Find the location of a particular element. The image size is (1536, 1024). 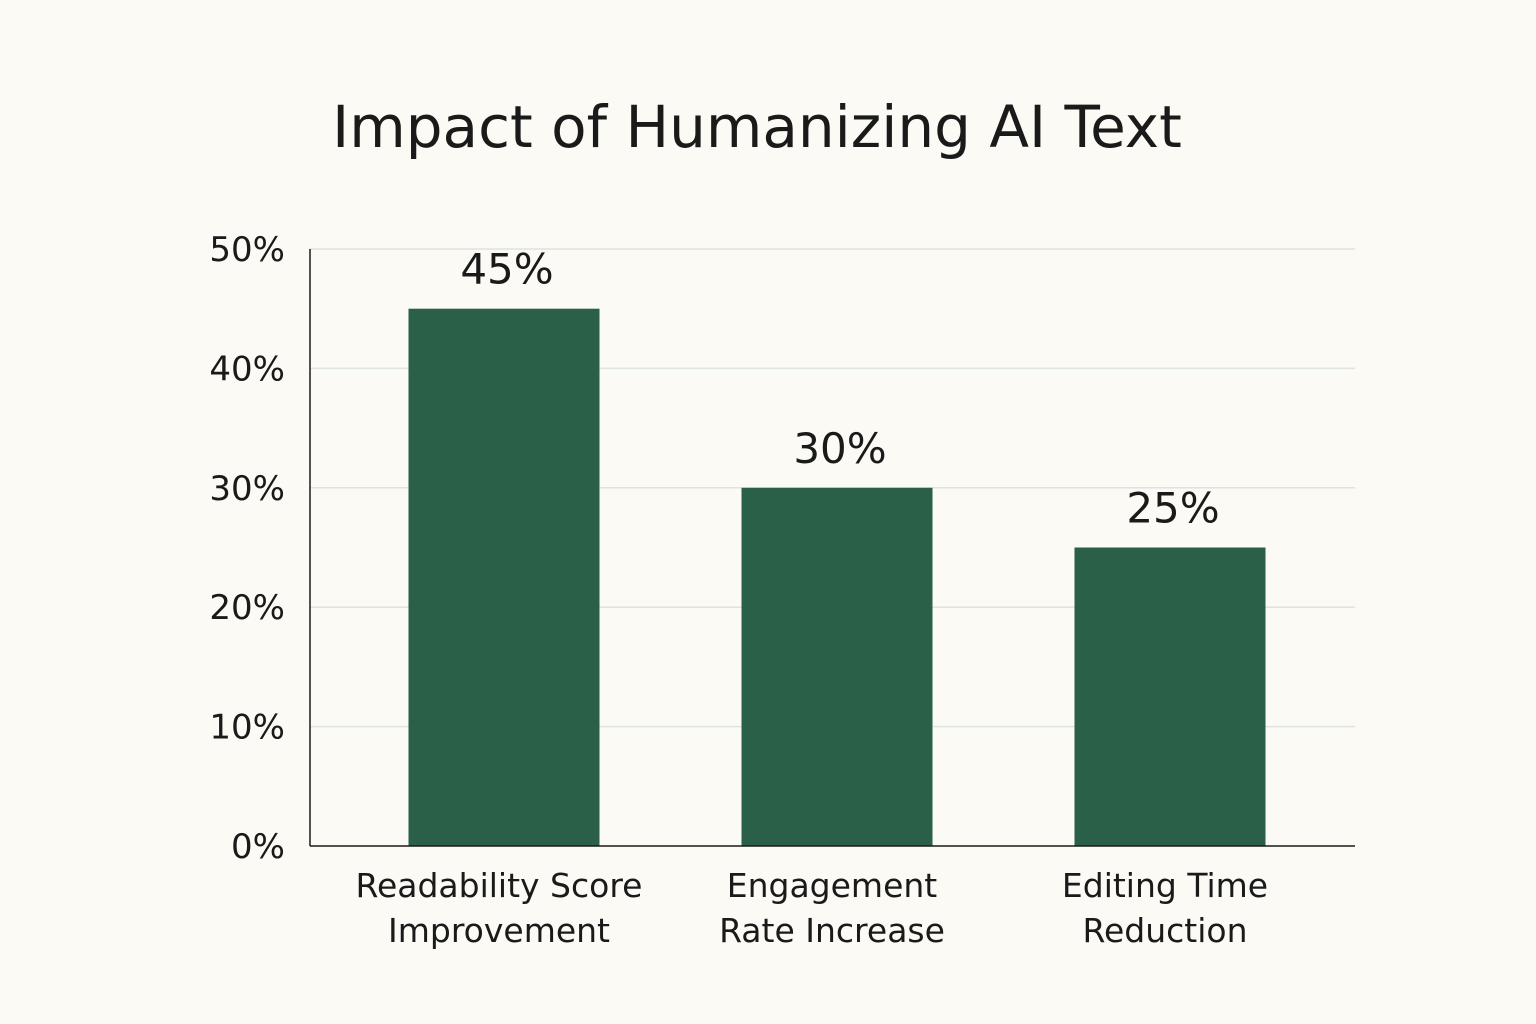

y-tick-label: 0% is located at coordinates (258, 847).